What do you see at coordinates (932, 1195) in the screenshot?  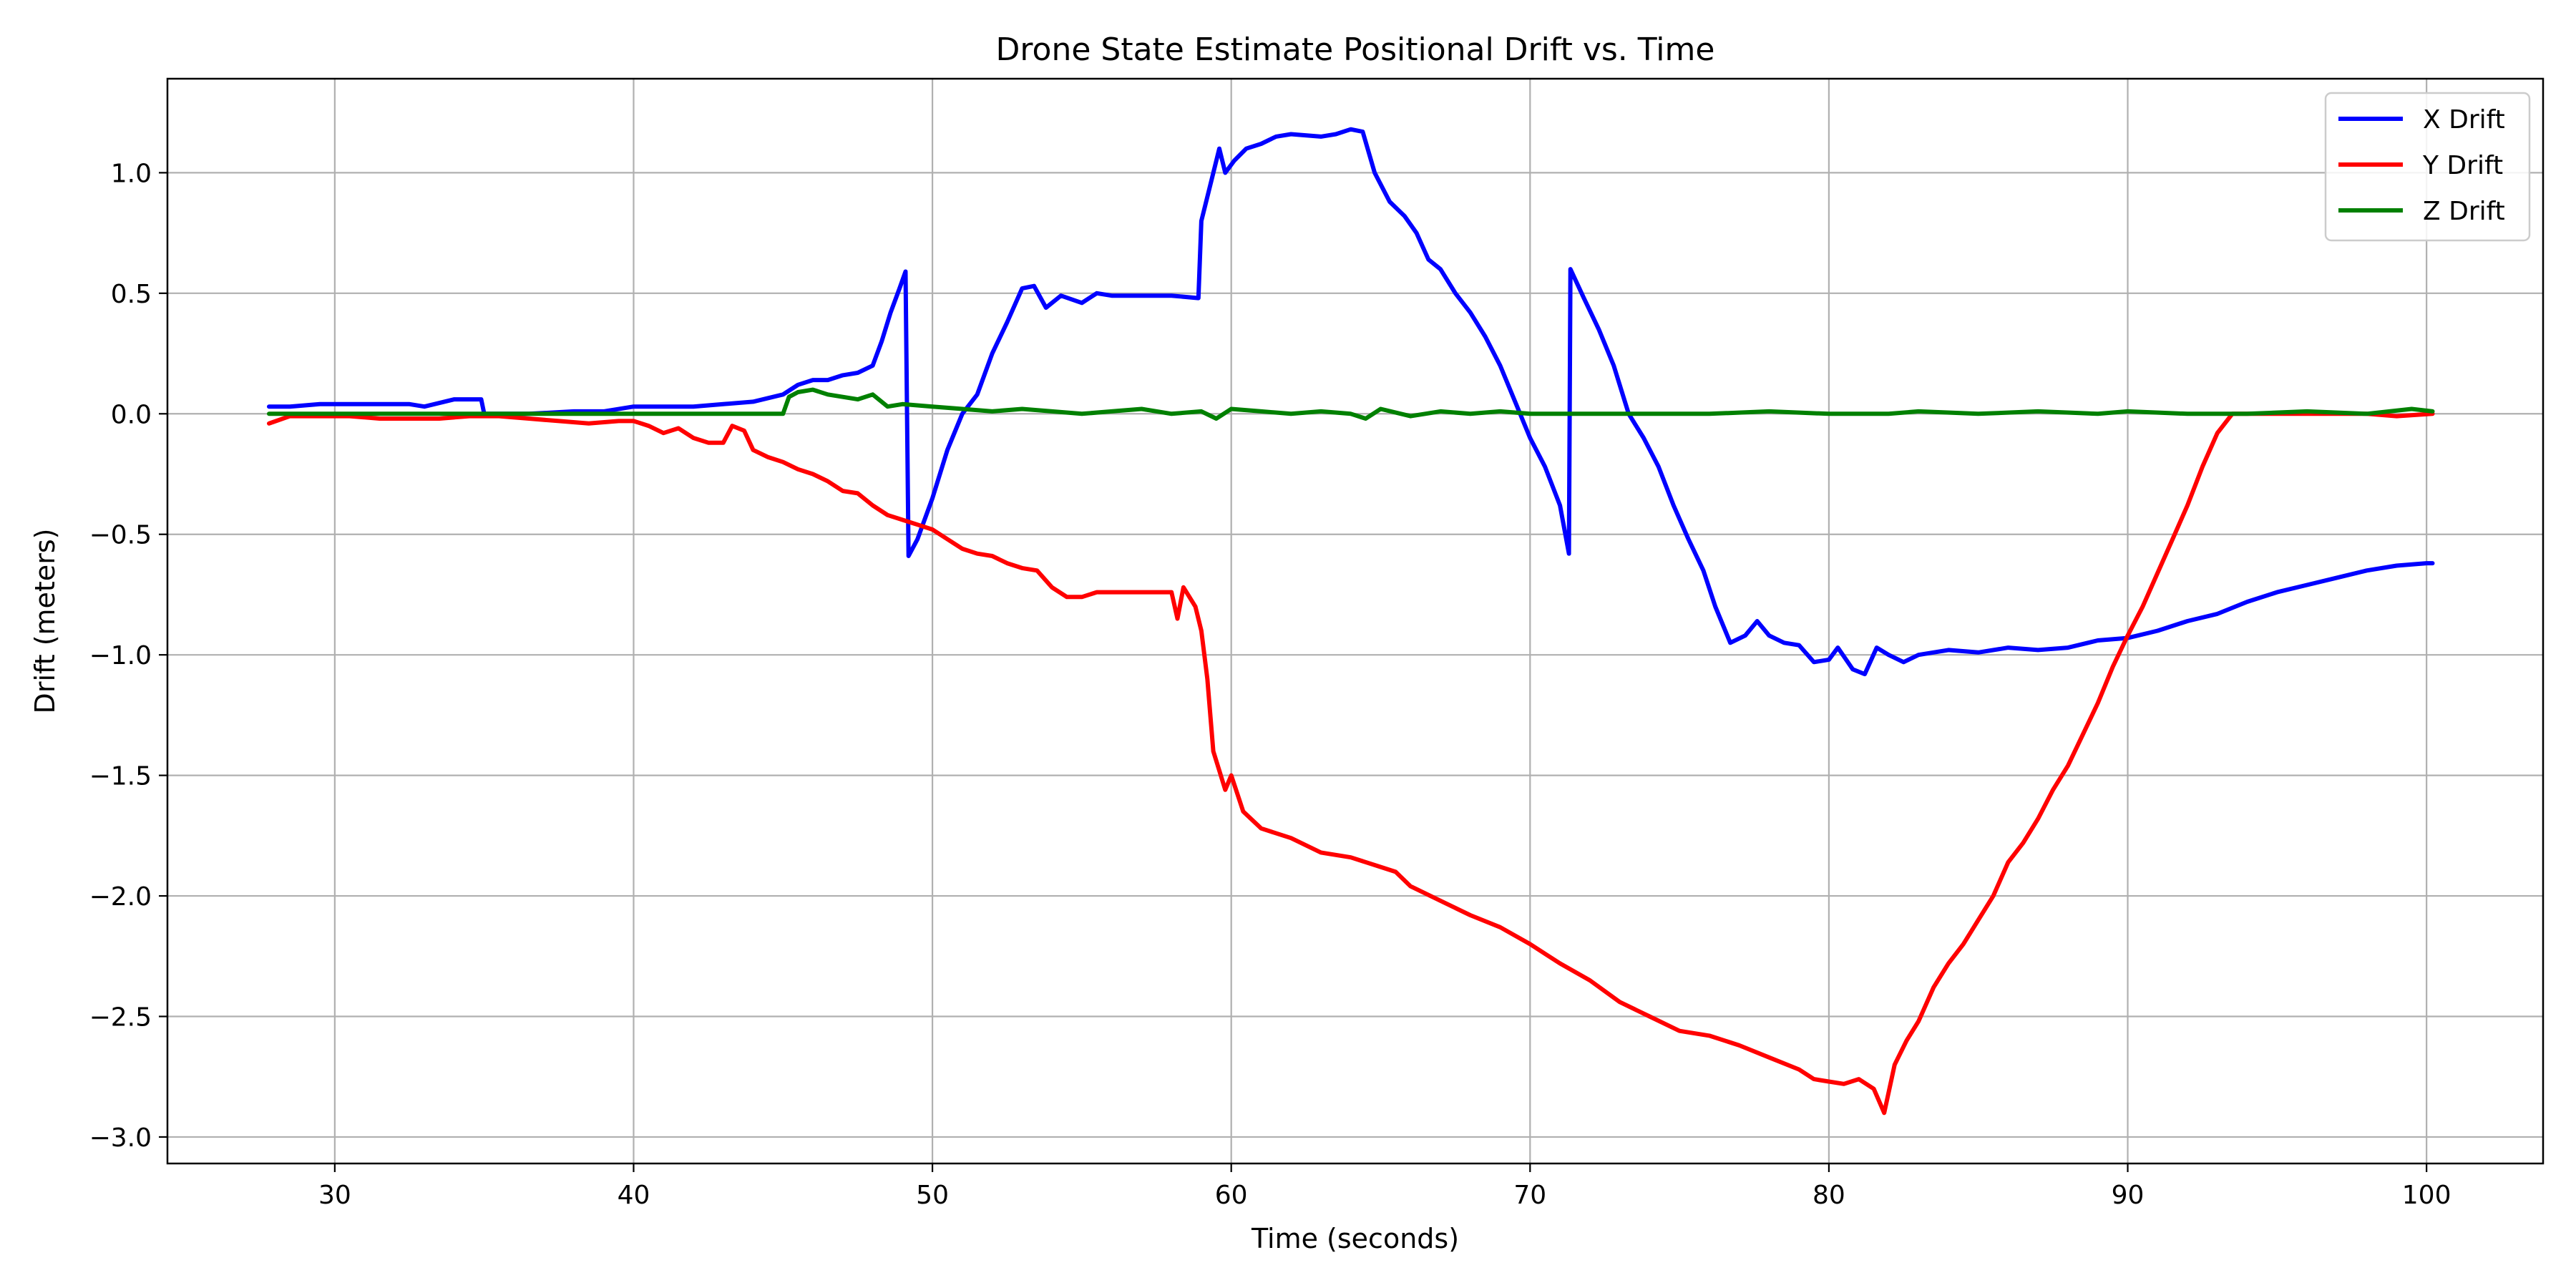 I see `x-tick-label: 50` at bounding box center [932, 1195].